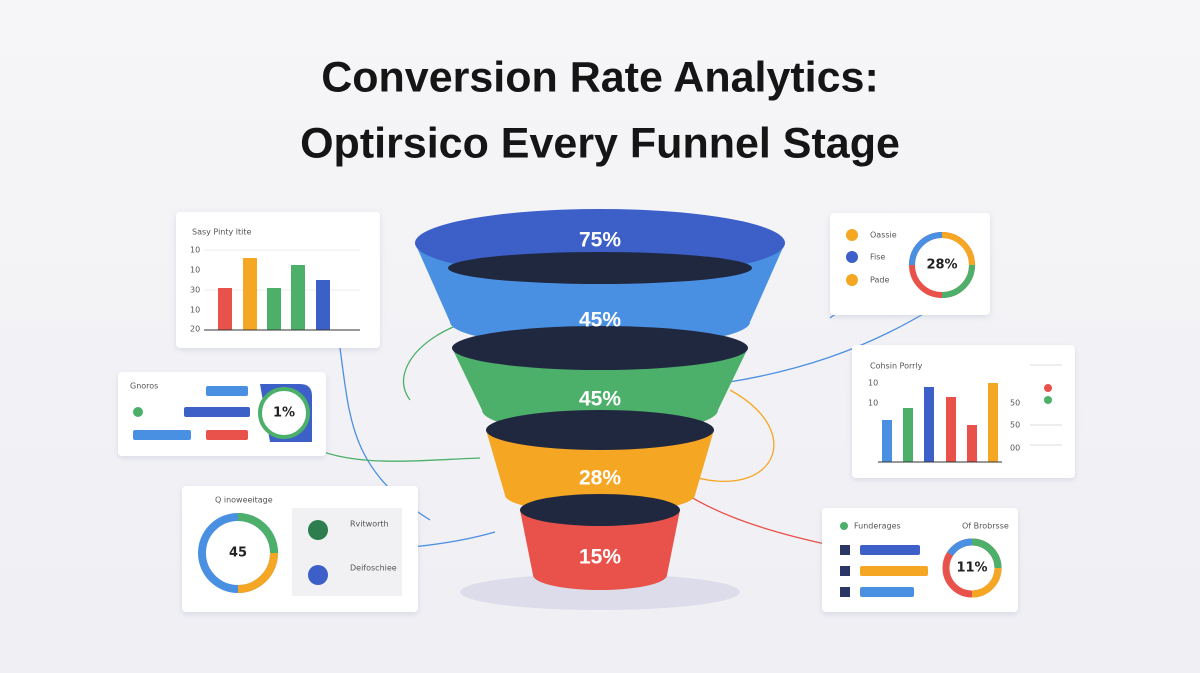 The height and width of the screenshot is (673, 1200). What do you see at coordinates (278, 280) in the screenshot?
I see `bar-card: Sasy Pinty ltite 10 10 30 10 20` at bounding box center [278, 280].